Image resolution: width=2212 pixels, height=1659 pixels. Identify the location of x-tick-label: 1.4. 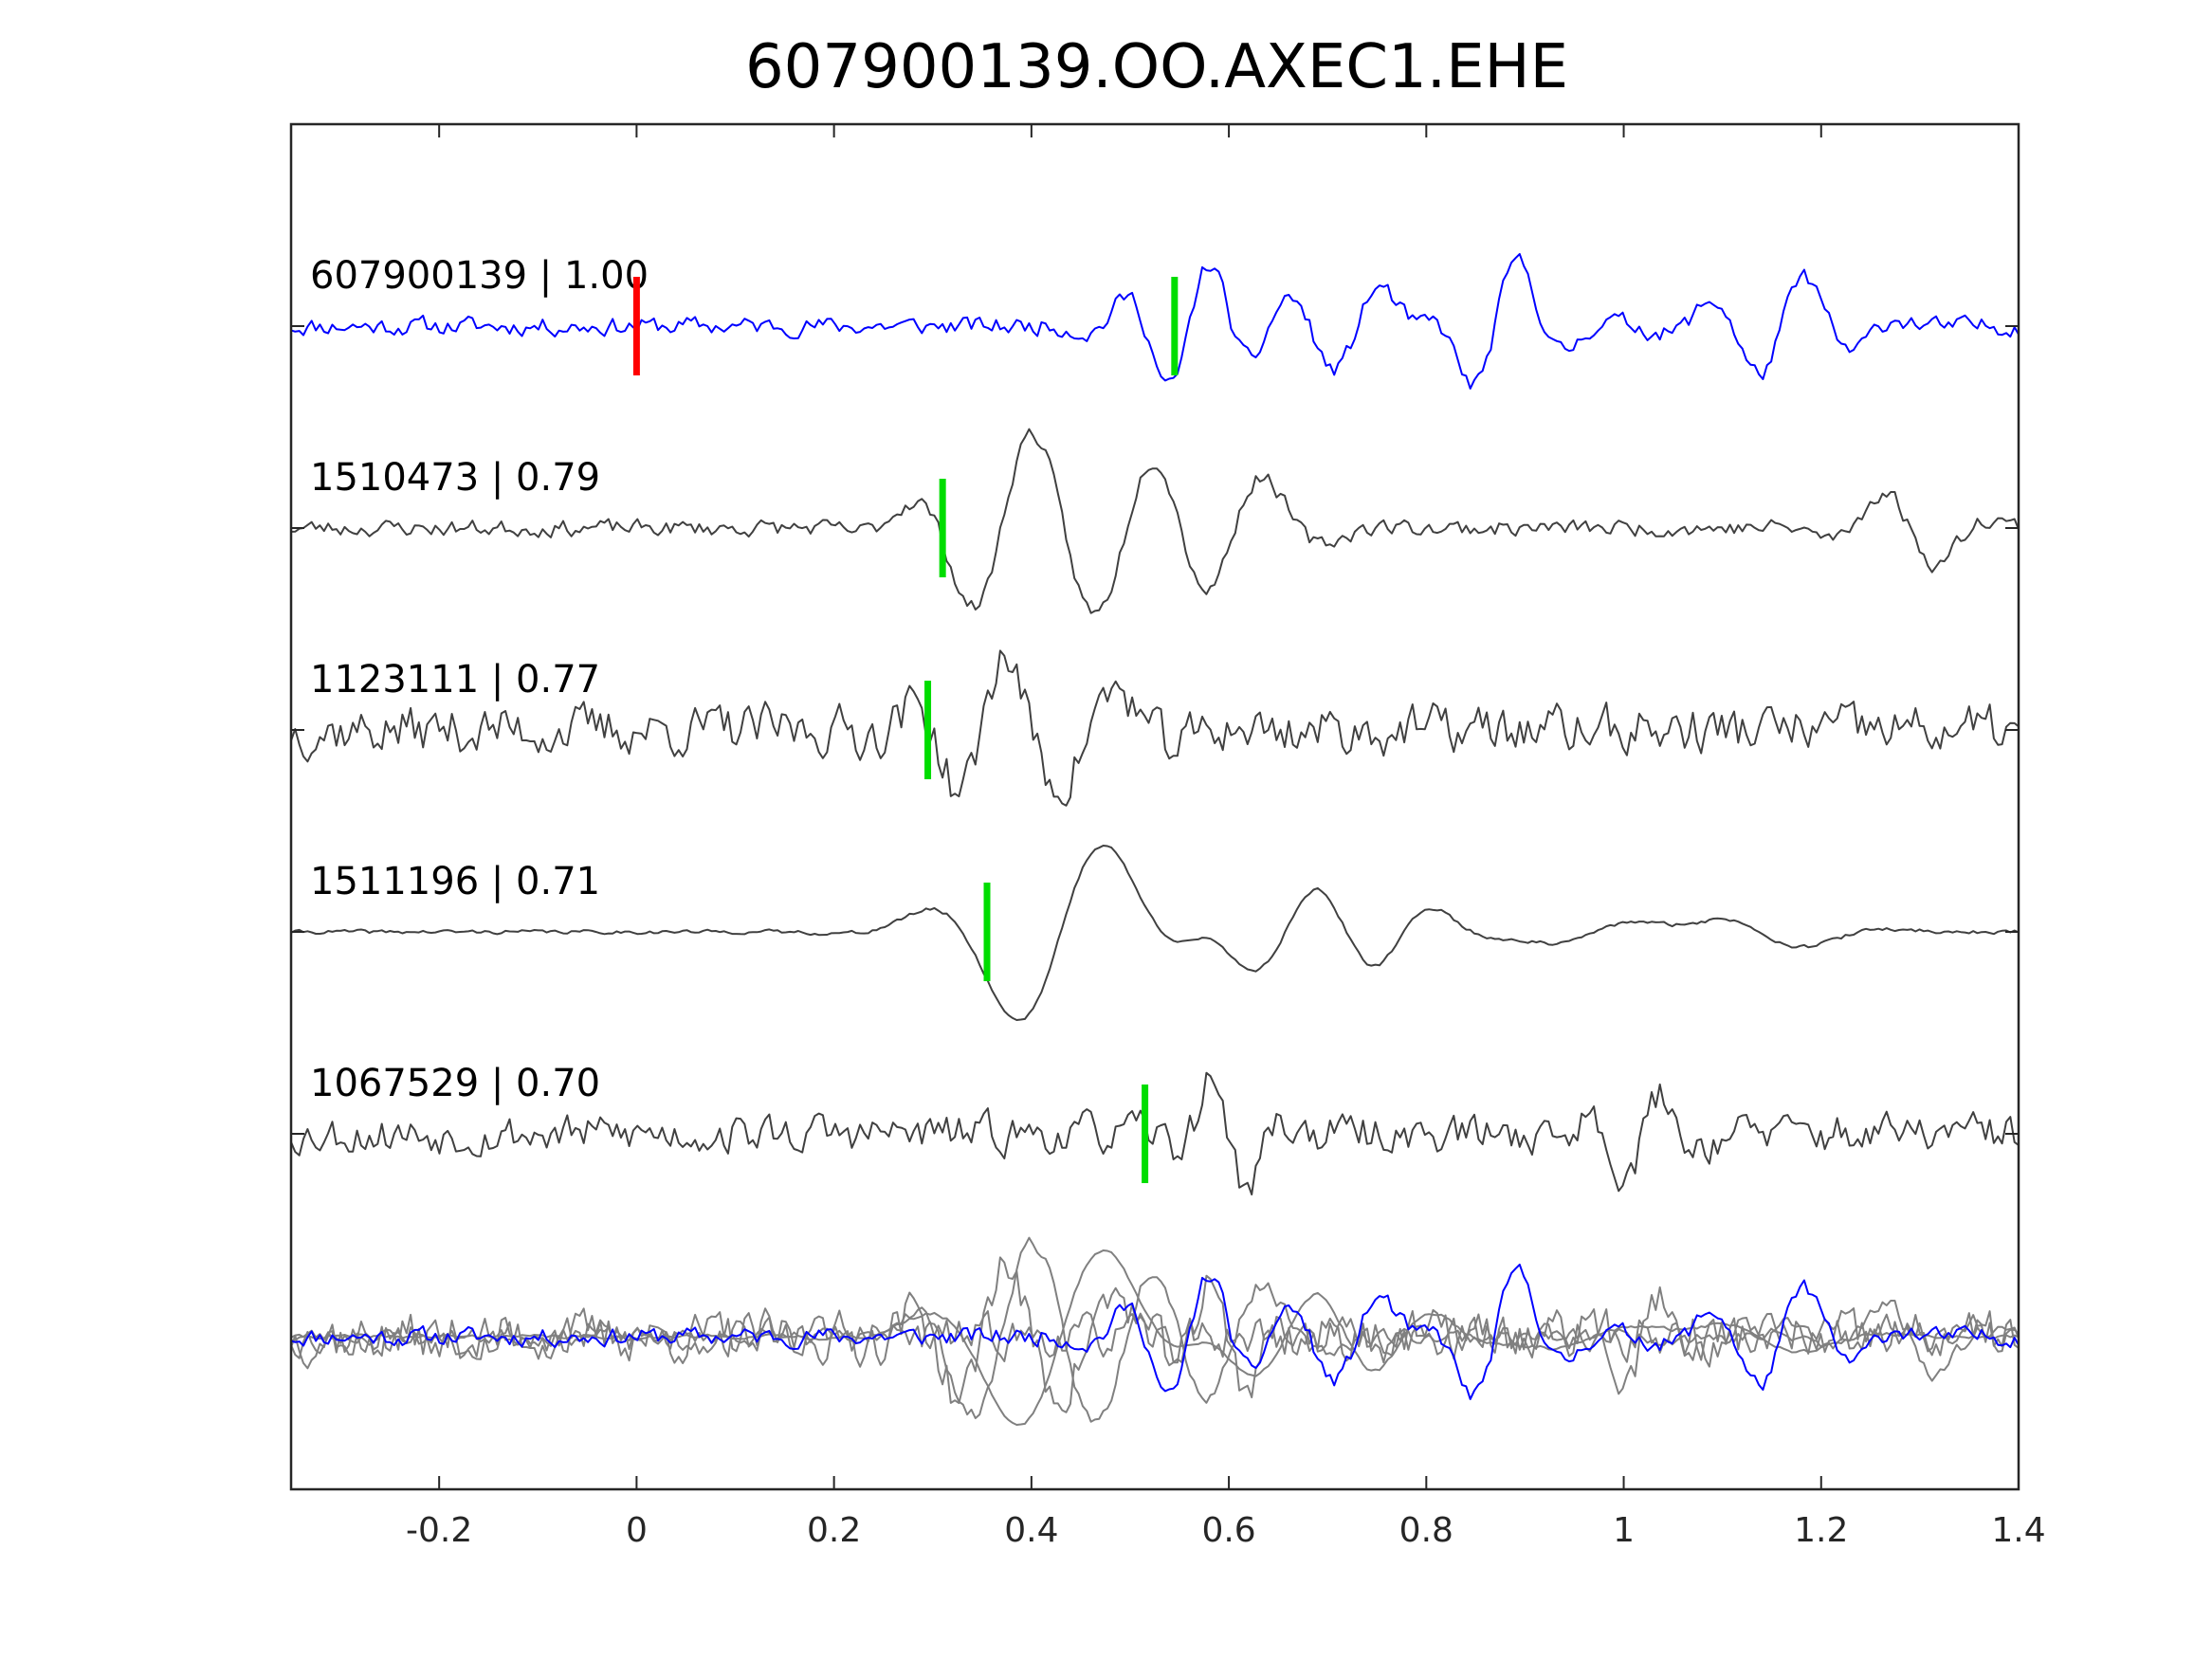
(2018, 1530).